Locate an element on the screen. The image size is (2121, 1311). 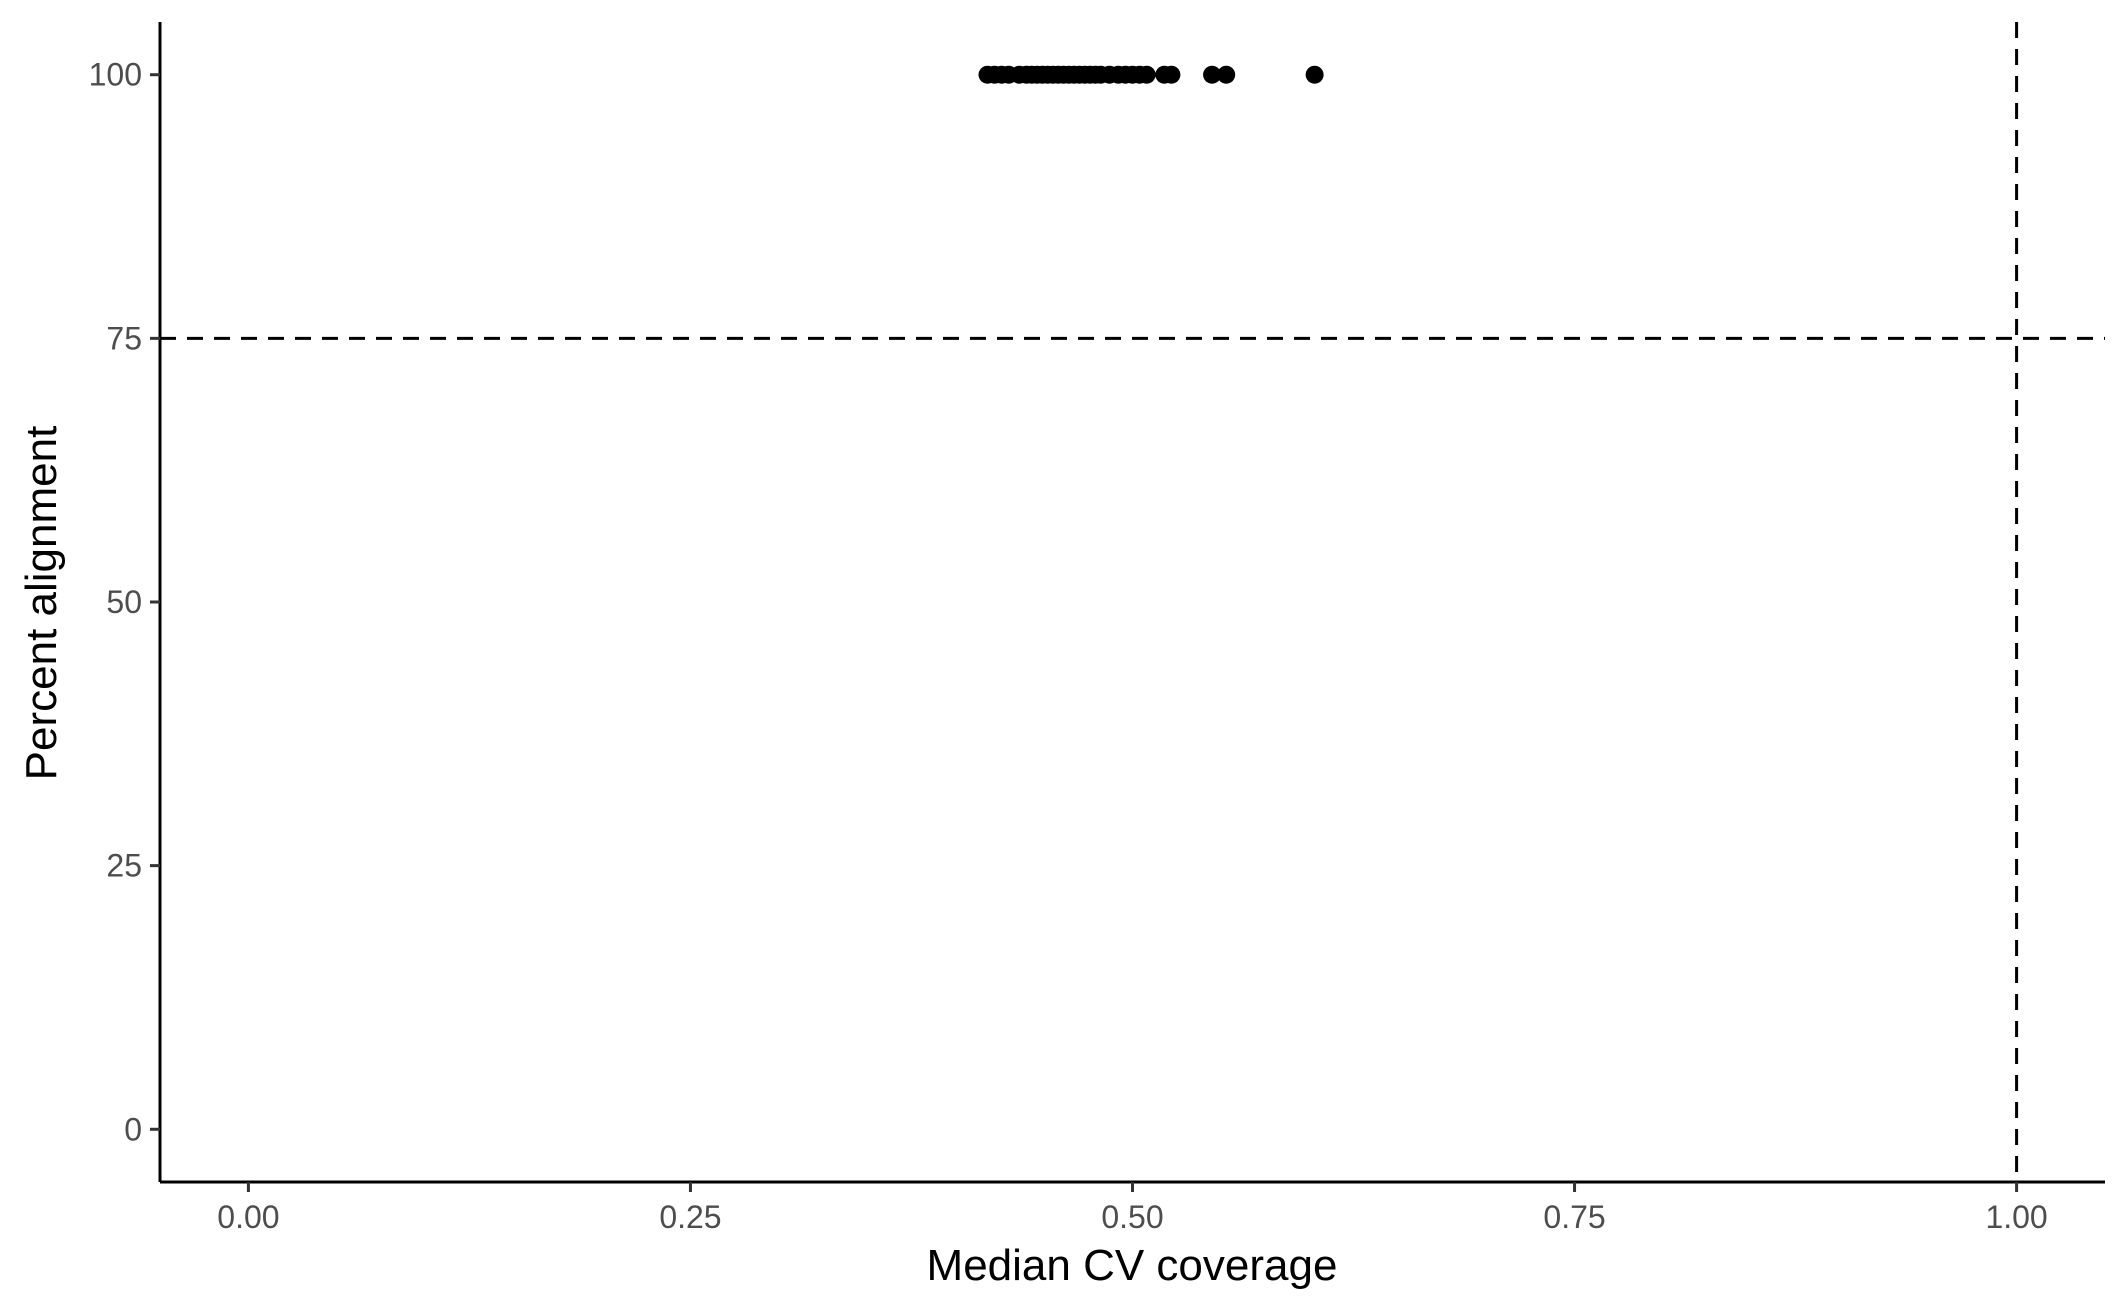
y-axis-title: Percent alignment is located at coordinates (41, 603).